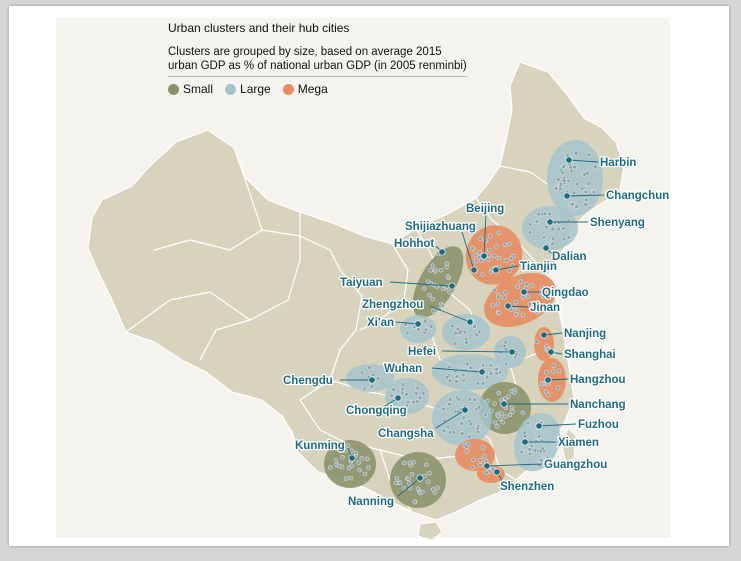 The width and height of the screenshot is (741, 561). Describe the element at coordinates (585, 334) in the screenshot. I see `label-nanjing: Nanjing` at that location.